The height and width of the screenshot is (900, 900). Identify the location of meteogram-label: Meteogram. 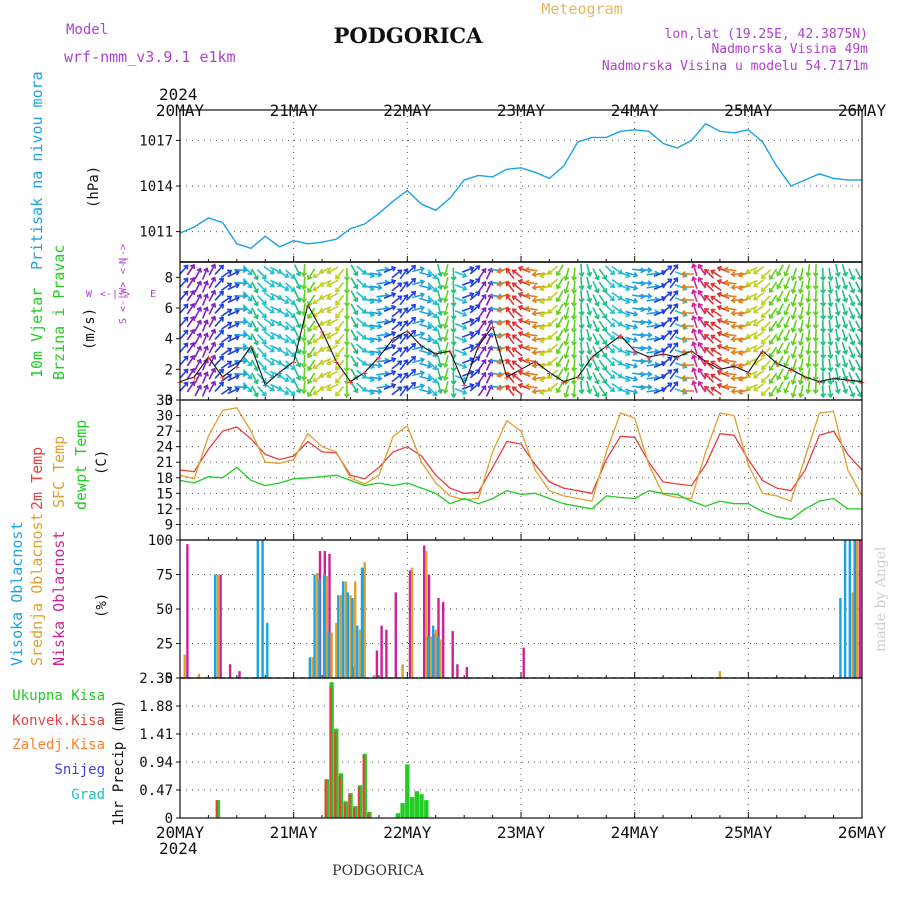
(581, 9).